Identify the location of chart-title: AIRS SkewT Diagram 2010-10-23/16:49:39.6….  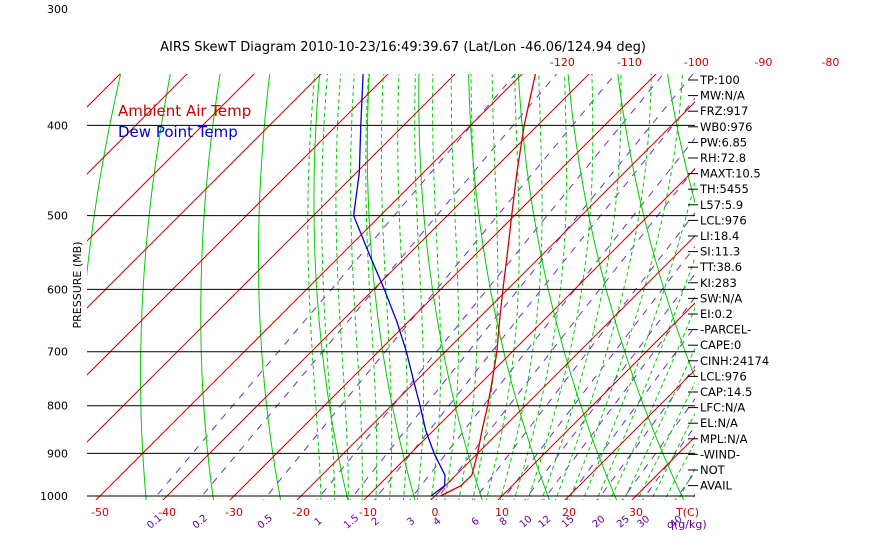
(403, 47).